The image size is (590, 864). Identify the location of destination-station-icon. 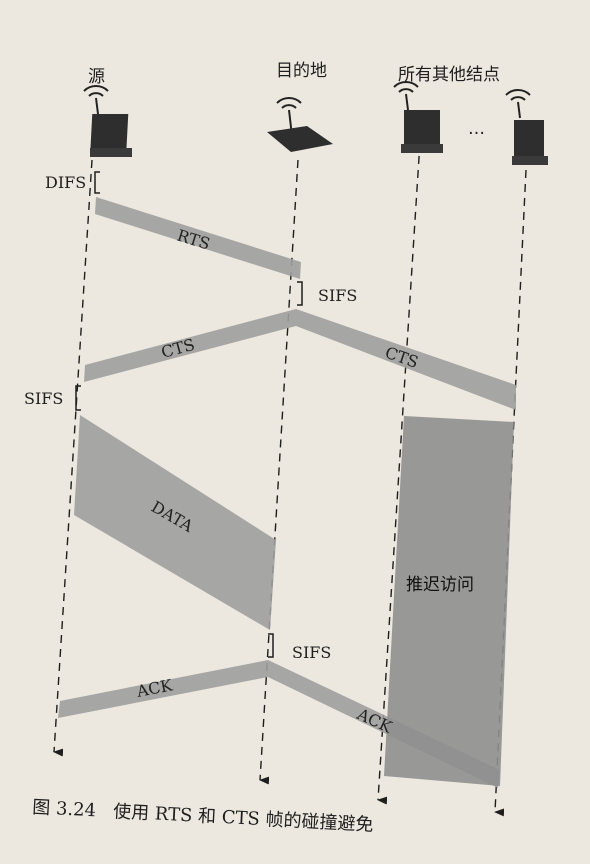
(300, 124).